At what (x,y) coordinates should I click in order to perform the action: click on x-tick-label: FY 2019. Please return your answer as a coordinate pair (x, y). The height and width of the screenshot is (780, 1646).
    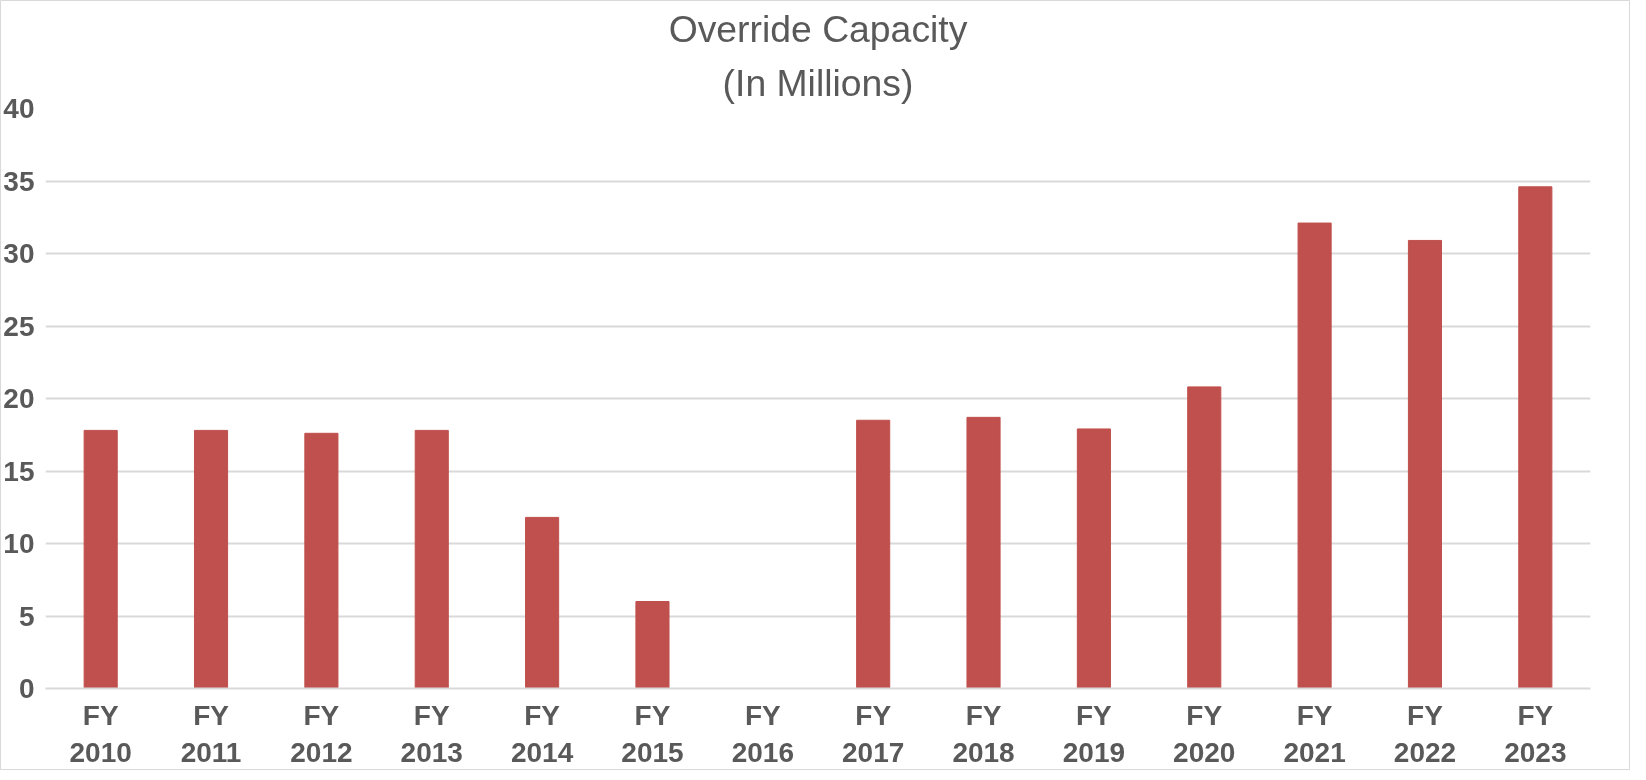
    Looking at the image, I should click on (1094, 733).